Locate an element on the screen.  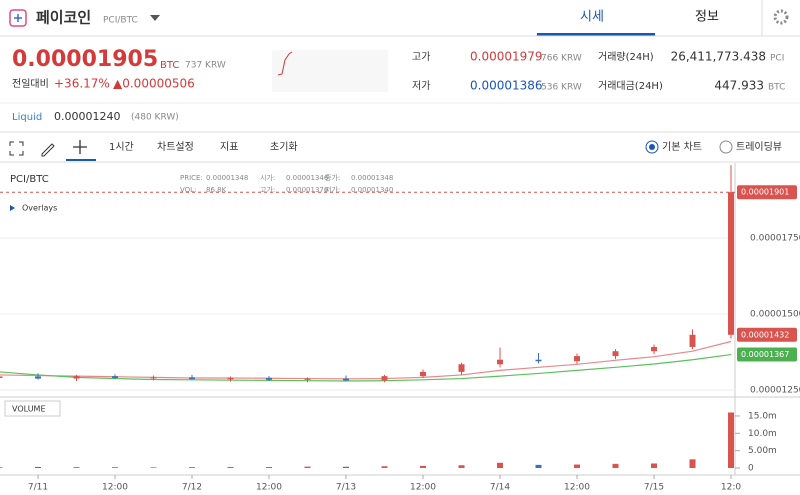
sparkline-box is located at coordinates (330, 71).